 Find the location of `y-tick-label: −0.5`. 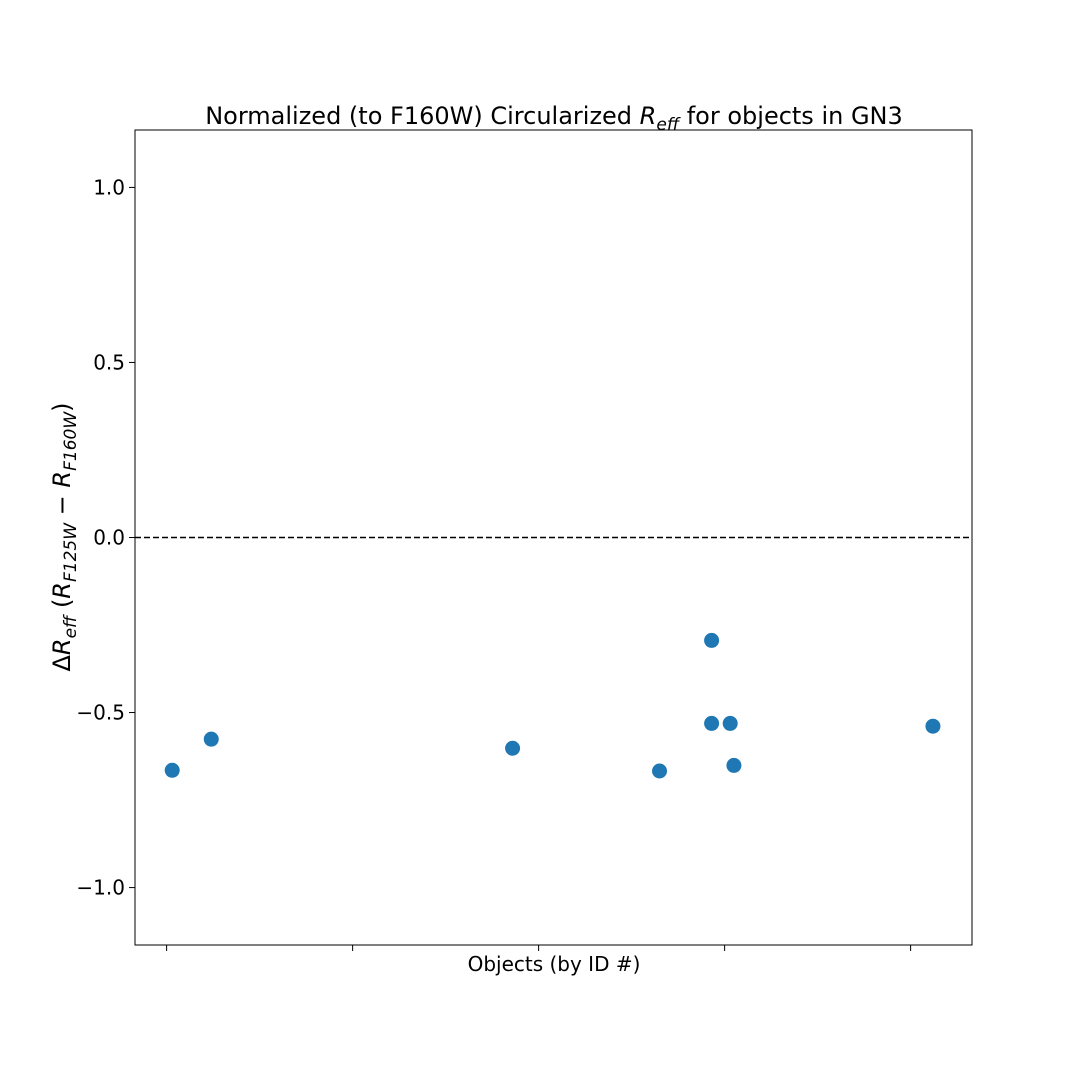

y-tick-label: −0.5 is located at coordinates (100, 713).